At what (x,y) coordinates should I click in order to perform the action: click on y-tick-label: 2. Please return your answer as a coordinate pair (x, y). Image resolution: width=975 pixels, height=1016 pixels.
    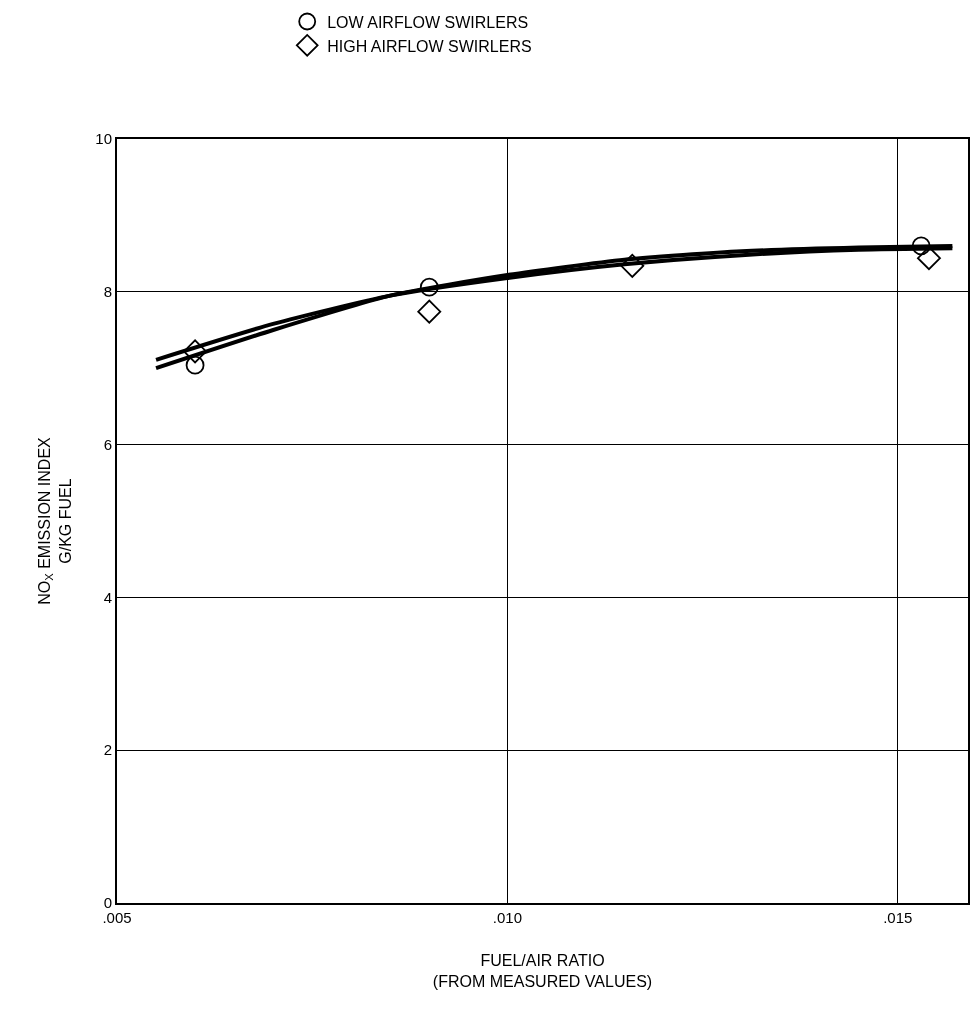
    Looking at the image, I should click on (107, 750).